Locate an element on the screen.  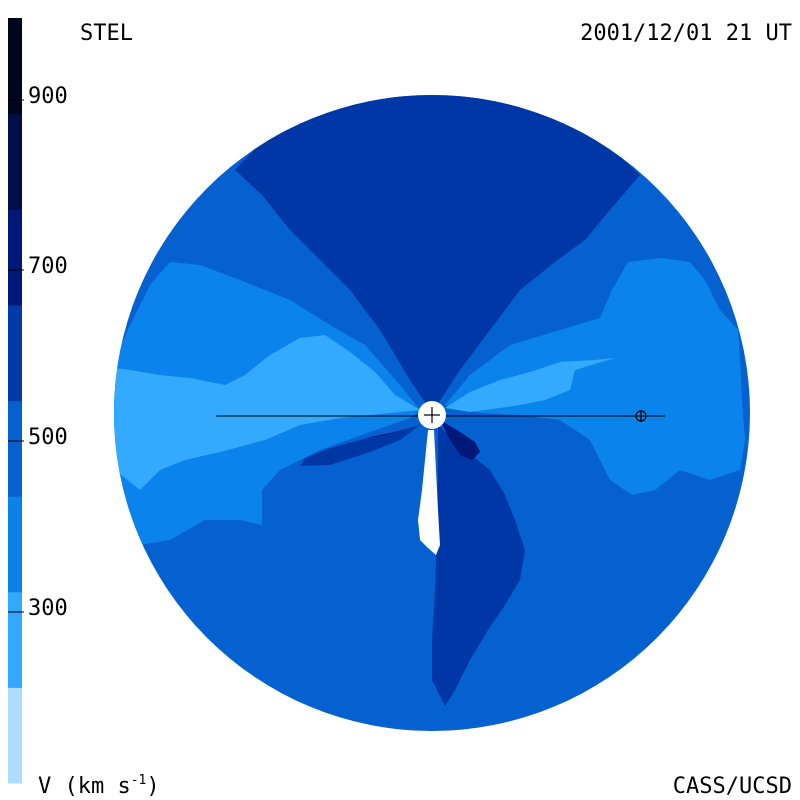
sun-icon is located at coordinates (432, 415).